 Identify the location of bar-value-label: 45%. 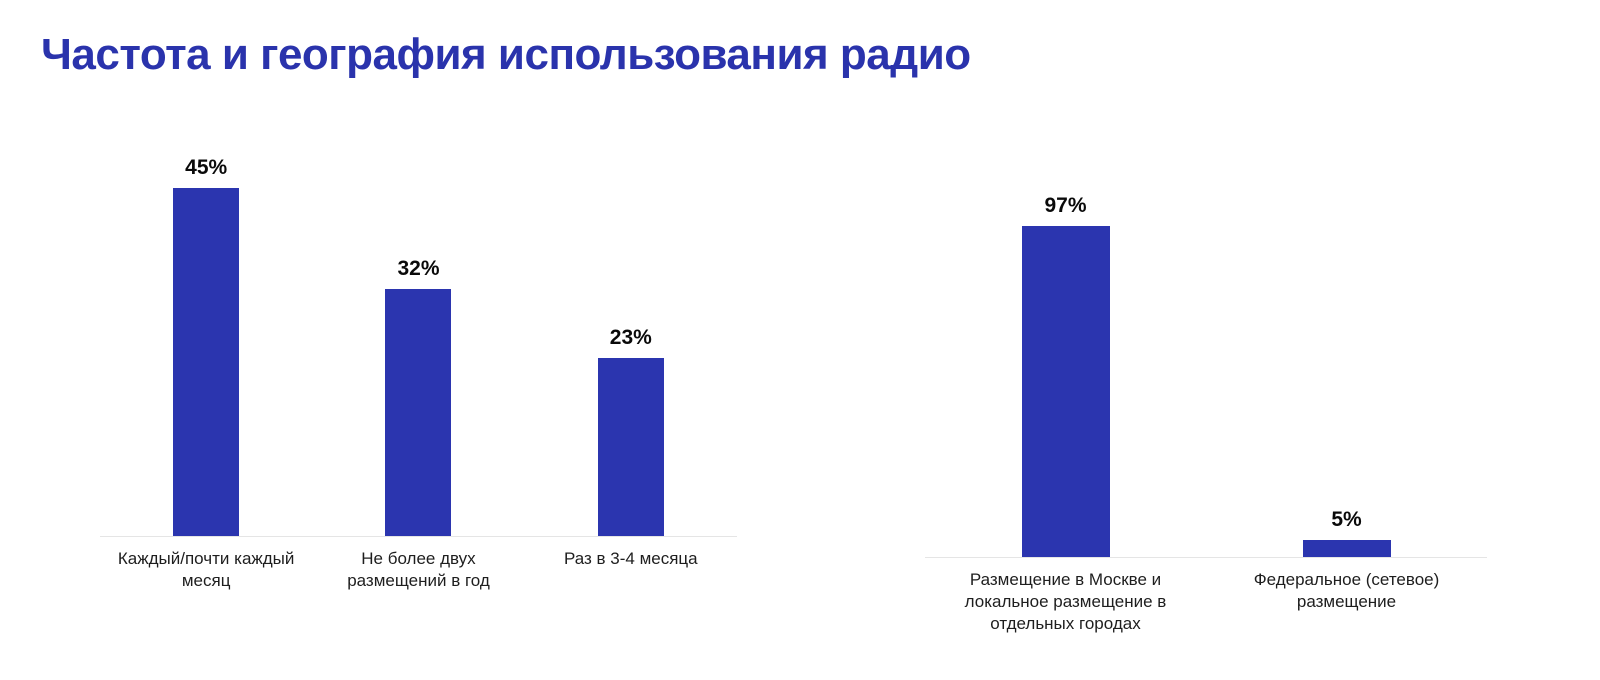
(206, 167).